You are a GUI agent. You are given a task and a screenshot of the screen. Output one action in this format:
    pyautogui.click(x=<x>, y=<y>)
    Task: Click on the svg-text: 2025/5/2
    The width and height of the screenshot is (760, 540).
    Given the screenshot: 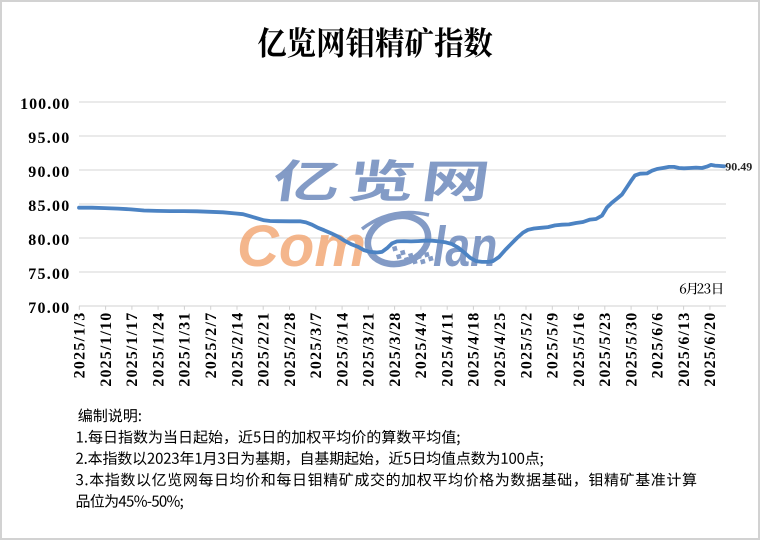 What is the action you would take?
    pyautogui.click(x=526, y=346)
    